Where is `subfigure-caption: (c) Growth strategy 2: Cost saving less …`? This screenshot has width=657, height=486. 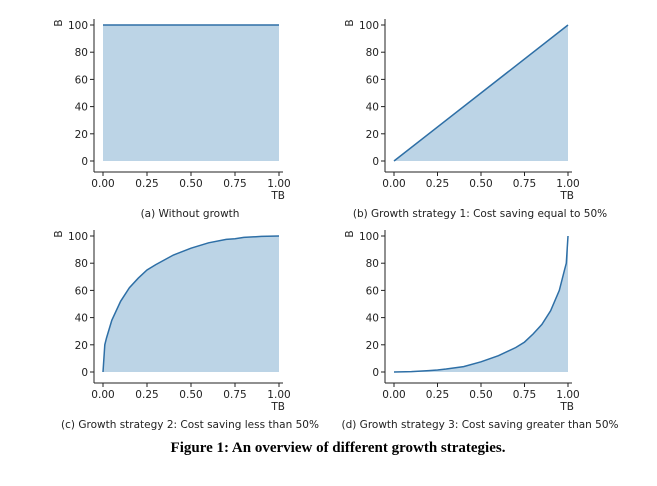
subfigure-caption: (c) Growth strategy 2: Cost saving less … is located at coordinates (190, 425).